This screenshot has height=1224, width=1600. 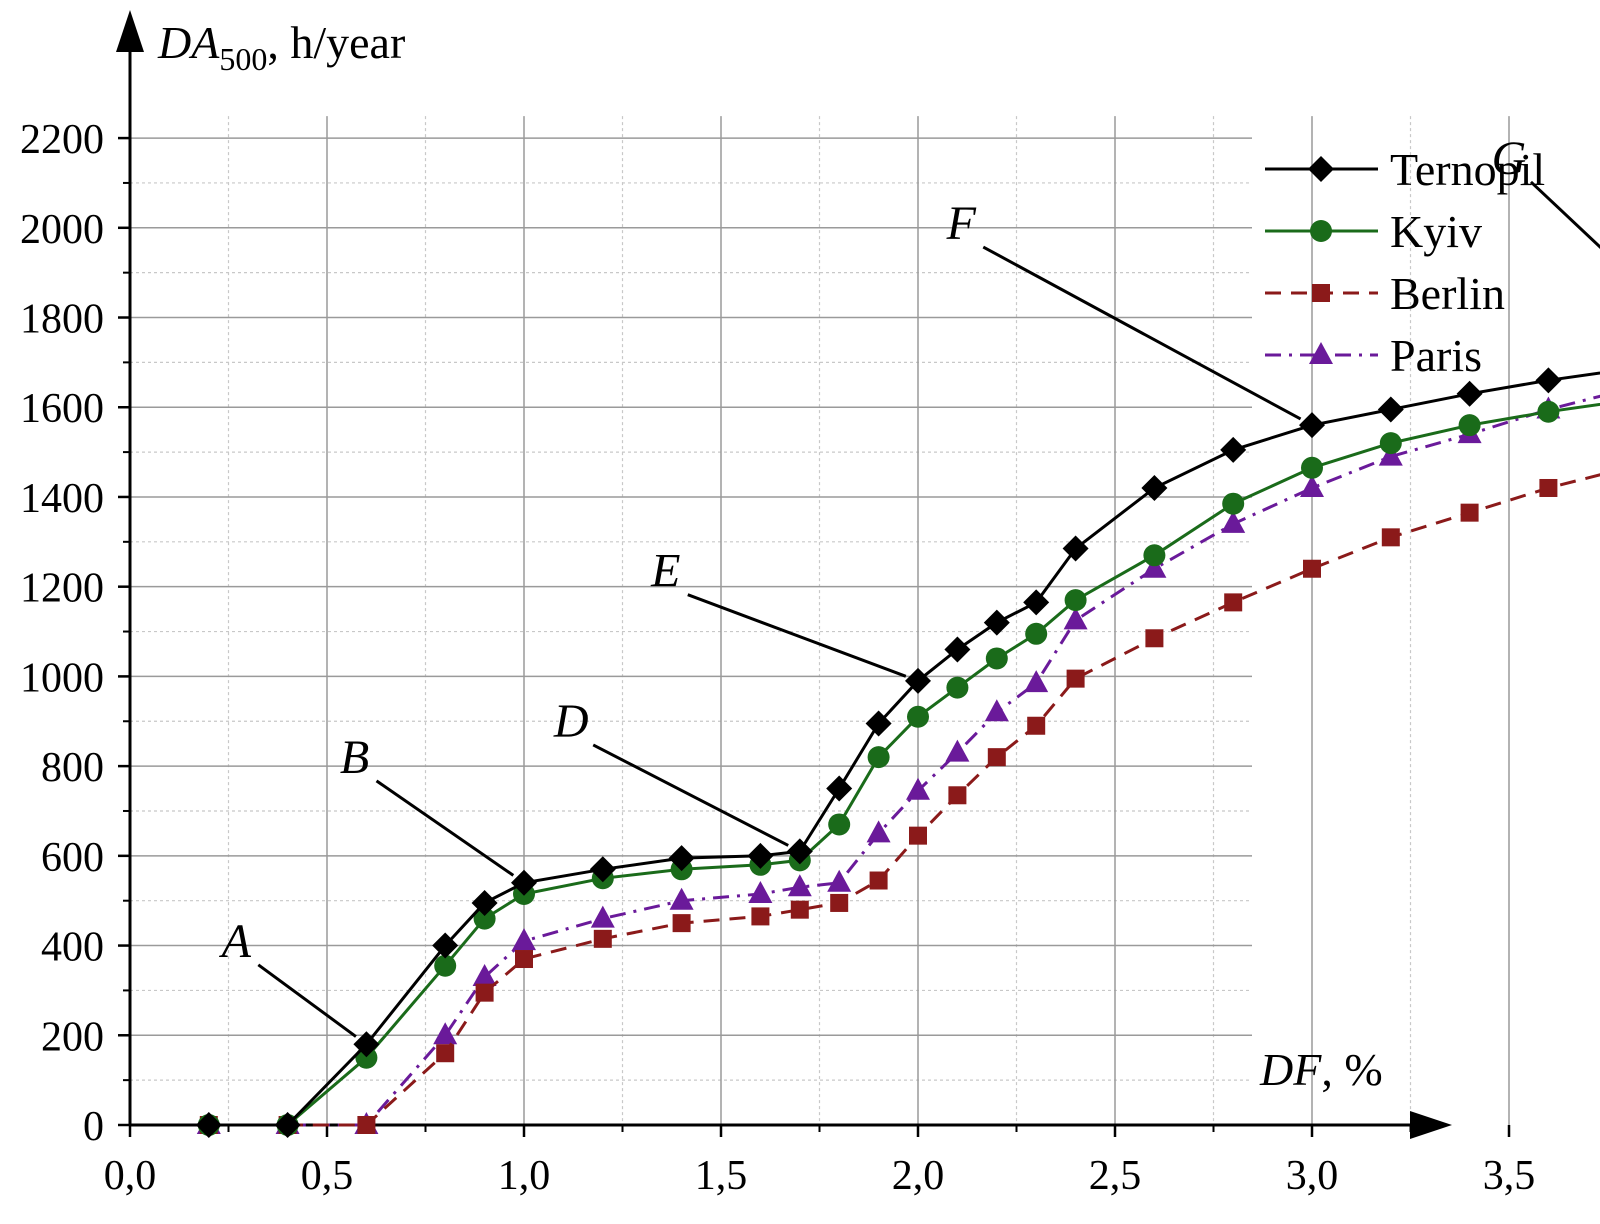 I want to click on annotation-g: G, so click(x=1546, y=191).